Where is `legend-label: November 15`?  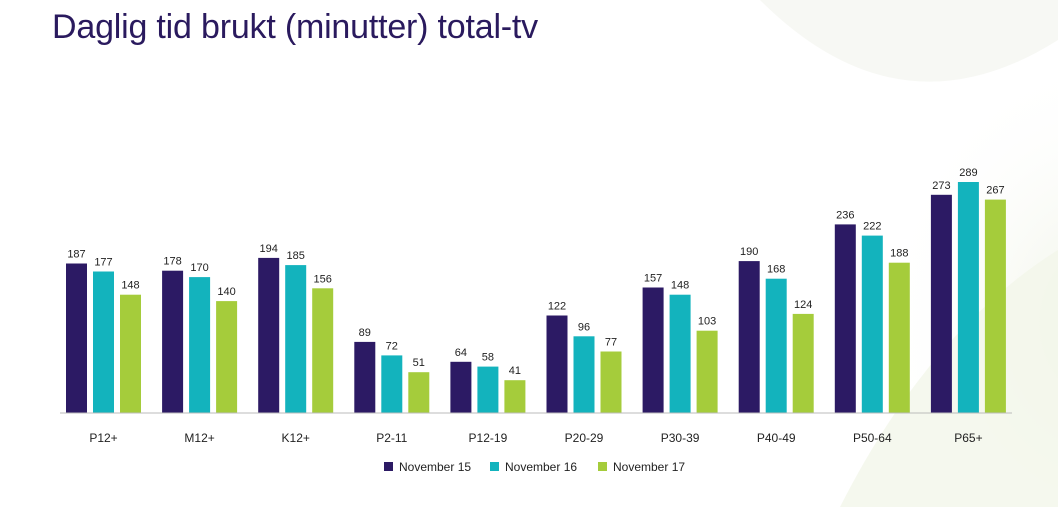
legend-label: November 15 is located at coordinates (435, 467).